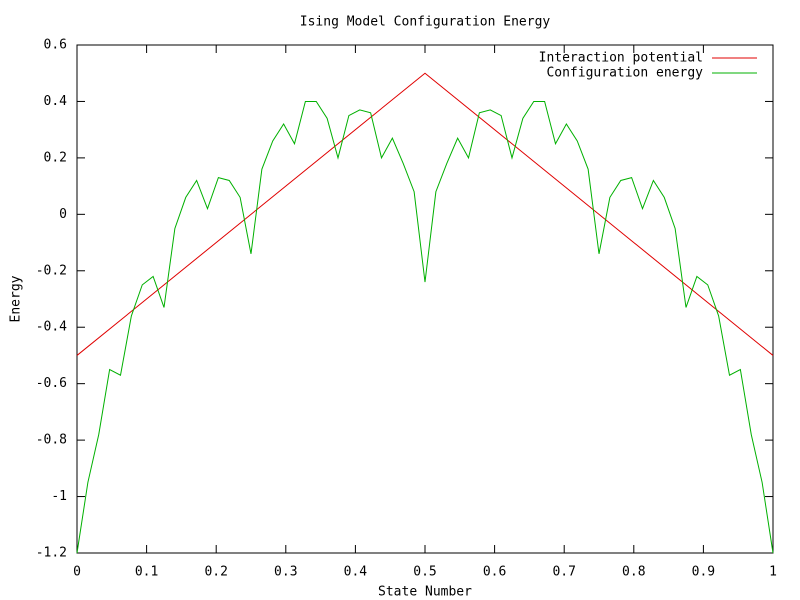 The height and width of the screenshot is (600, 800). Describe the element at coordinates (51, 553) in the screenshot. I see `y-tick-label: -1.2` at that location.